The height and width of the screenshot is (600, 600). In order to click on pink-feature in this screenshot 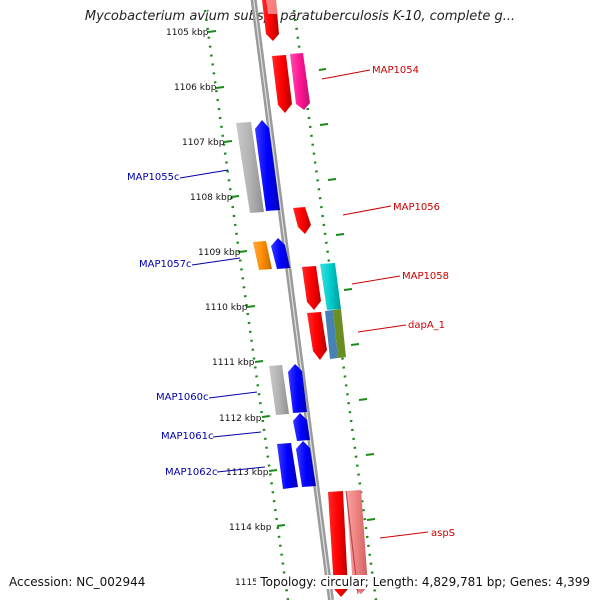, I will do `click(300, 81)`.